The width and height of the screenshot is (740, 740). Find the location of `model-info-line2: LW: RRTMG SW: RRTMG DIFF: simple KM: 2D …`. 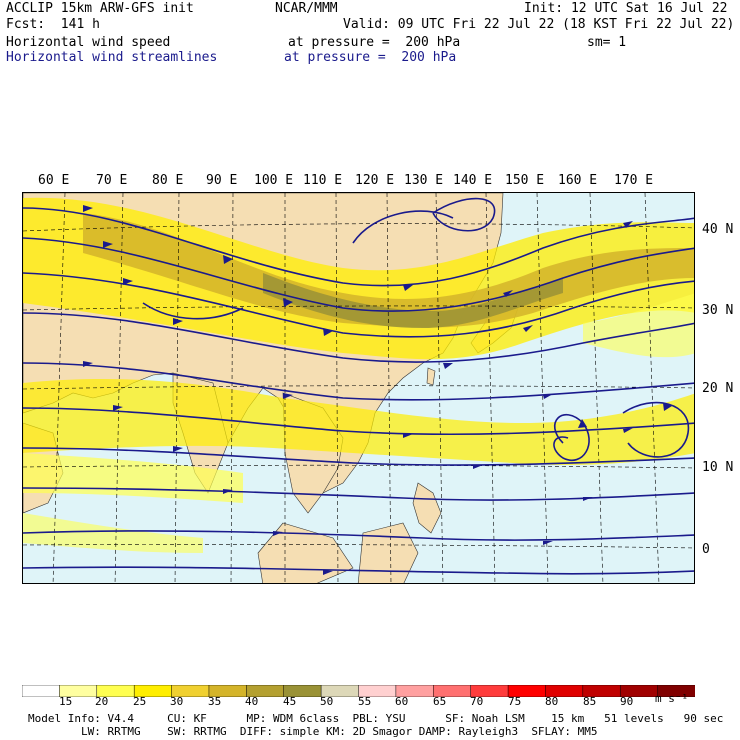

model-info-line2: LW: RRTMG SW: RRTMG DIFF: simple KM: 2D … is located at coordinates (313, 731).